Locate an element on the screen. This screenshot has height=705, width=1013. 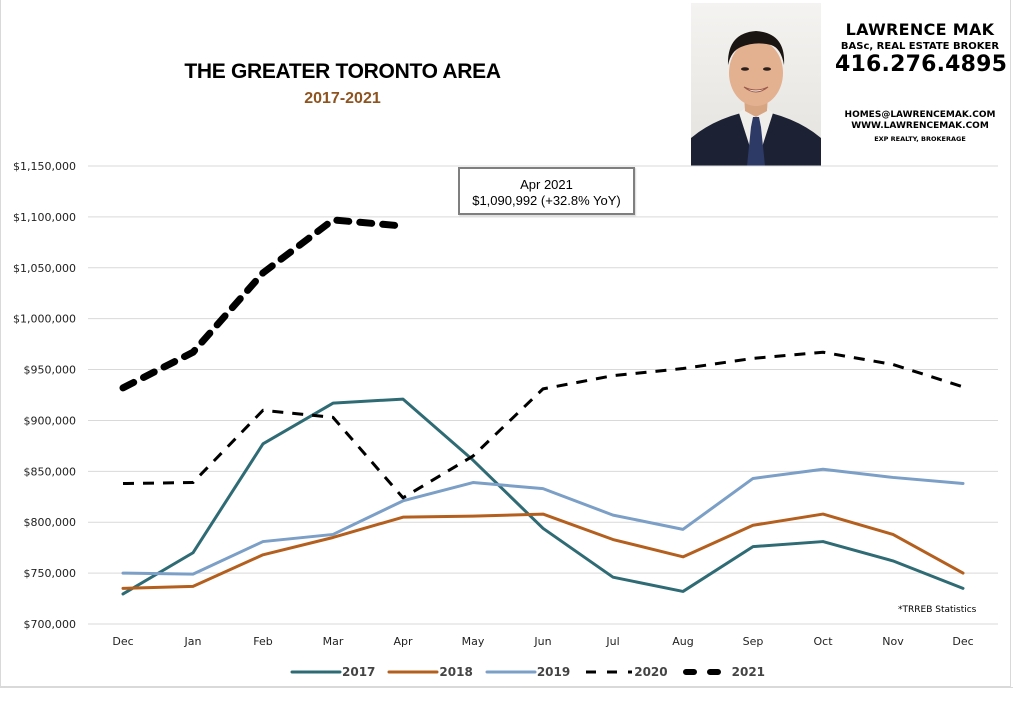
series-line-2018 is located at coordinates (543, 551).